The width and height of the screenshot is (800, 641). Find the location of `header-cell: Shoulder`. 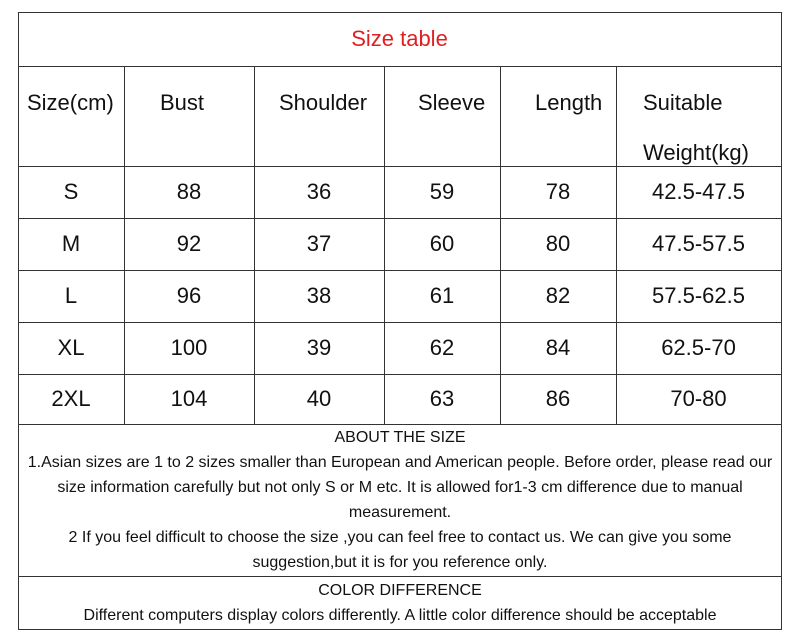

header-cell: Shoulder is located at coordinates (323, 102).